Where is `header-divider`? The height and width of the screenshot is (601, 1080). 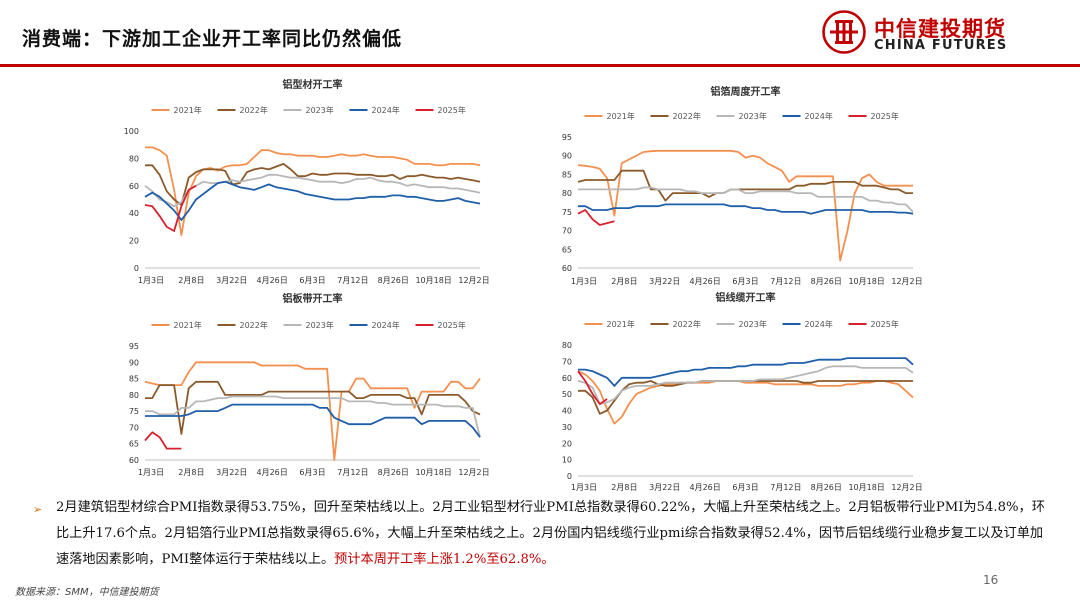
header-divider is located at coordinates (540, 65).